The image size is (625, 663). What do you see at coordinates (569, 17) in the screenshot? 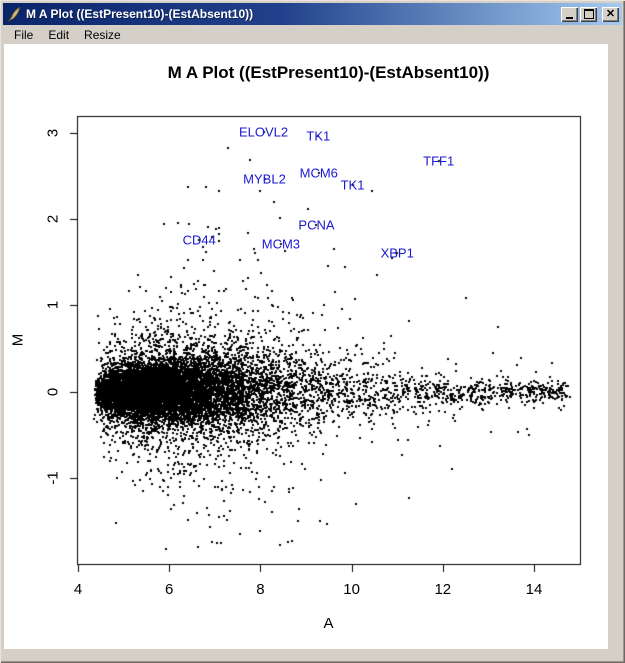
I see `minimize-icon` at bounding box center [569, 17].